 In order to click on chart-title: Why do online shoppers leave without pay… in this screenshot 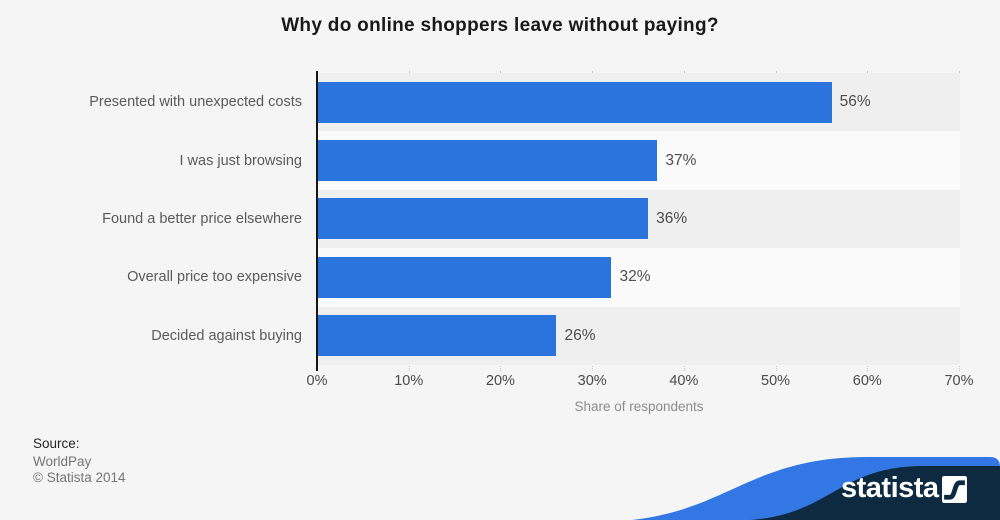, I will do `click(500, 25)`.